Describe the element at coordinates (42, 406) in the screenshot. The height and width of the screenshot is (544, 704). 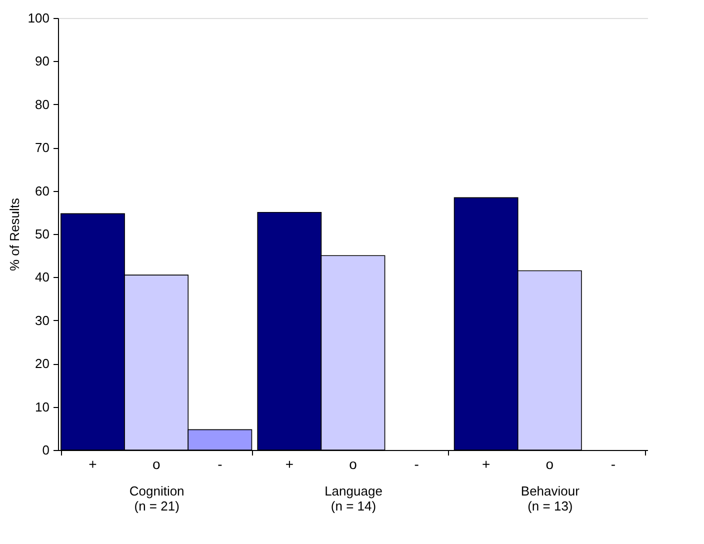
I see `y-tick-label: 10` at that location.